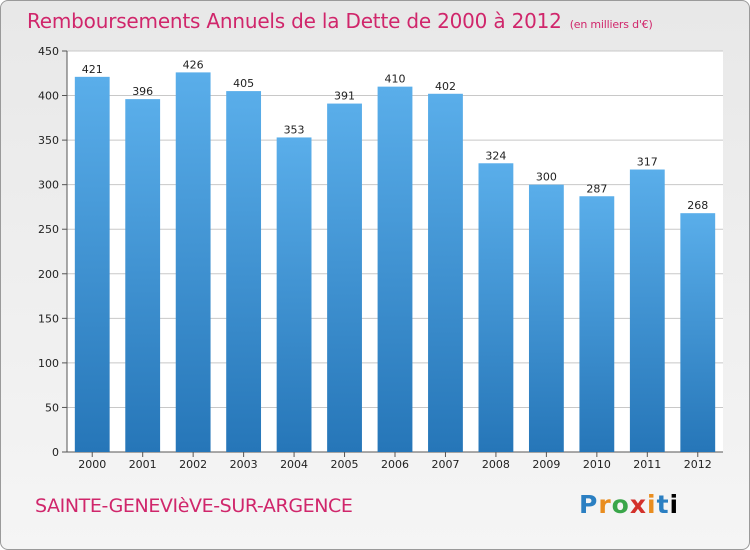 The width and height of the screenshot is (750, 550). What do you see at coordinates (48, 185) in the screenshot?
I see `y-tick-label: 300` at bounding box center [48, 185].